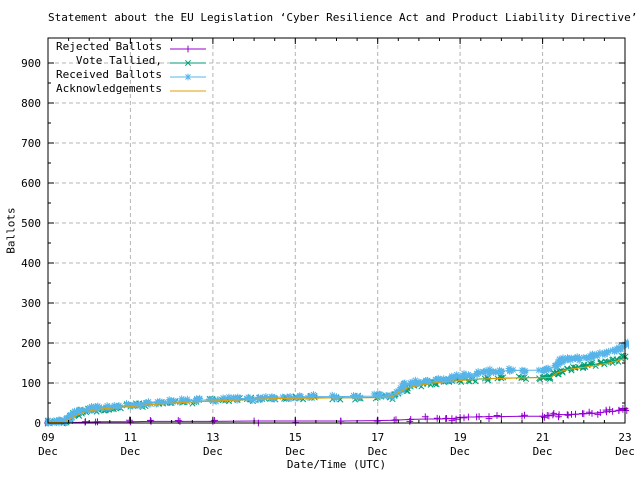 The image size is (640, 480). I want to click on series-line, so click(336, 391).